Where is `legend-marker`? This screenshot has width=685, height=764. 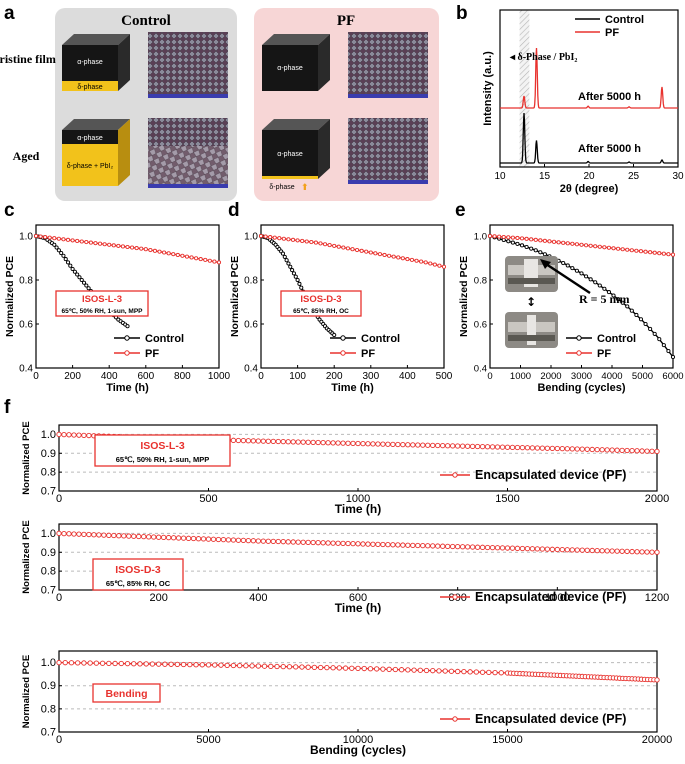 legend-marker is located at coordinates (455, 475).